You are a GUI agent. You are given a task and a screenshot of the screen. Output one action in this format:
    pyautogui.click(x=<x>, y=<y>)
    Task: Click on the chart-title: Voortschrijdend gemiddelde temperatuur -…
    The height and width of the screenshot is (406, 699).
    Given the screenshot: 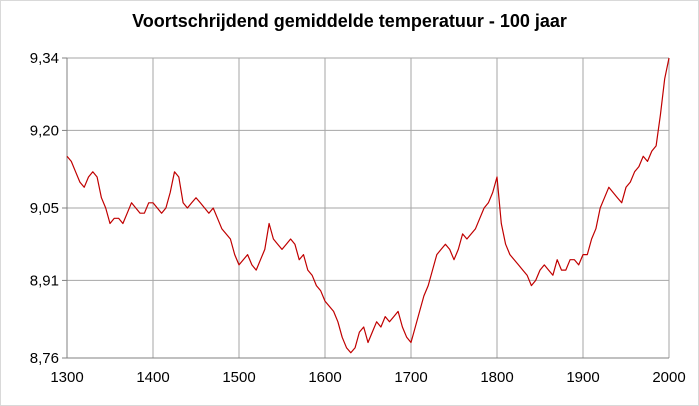 What is the action you would take?
    pyautogui.click(x=349, y=21)
    